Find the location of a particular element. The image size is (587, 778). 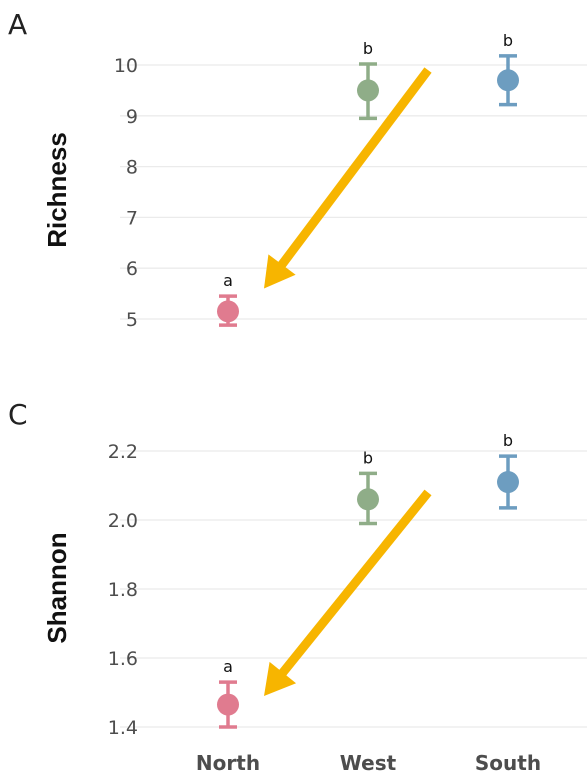

panel-label-c: C is located at coordinates (18, 414).